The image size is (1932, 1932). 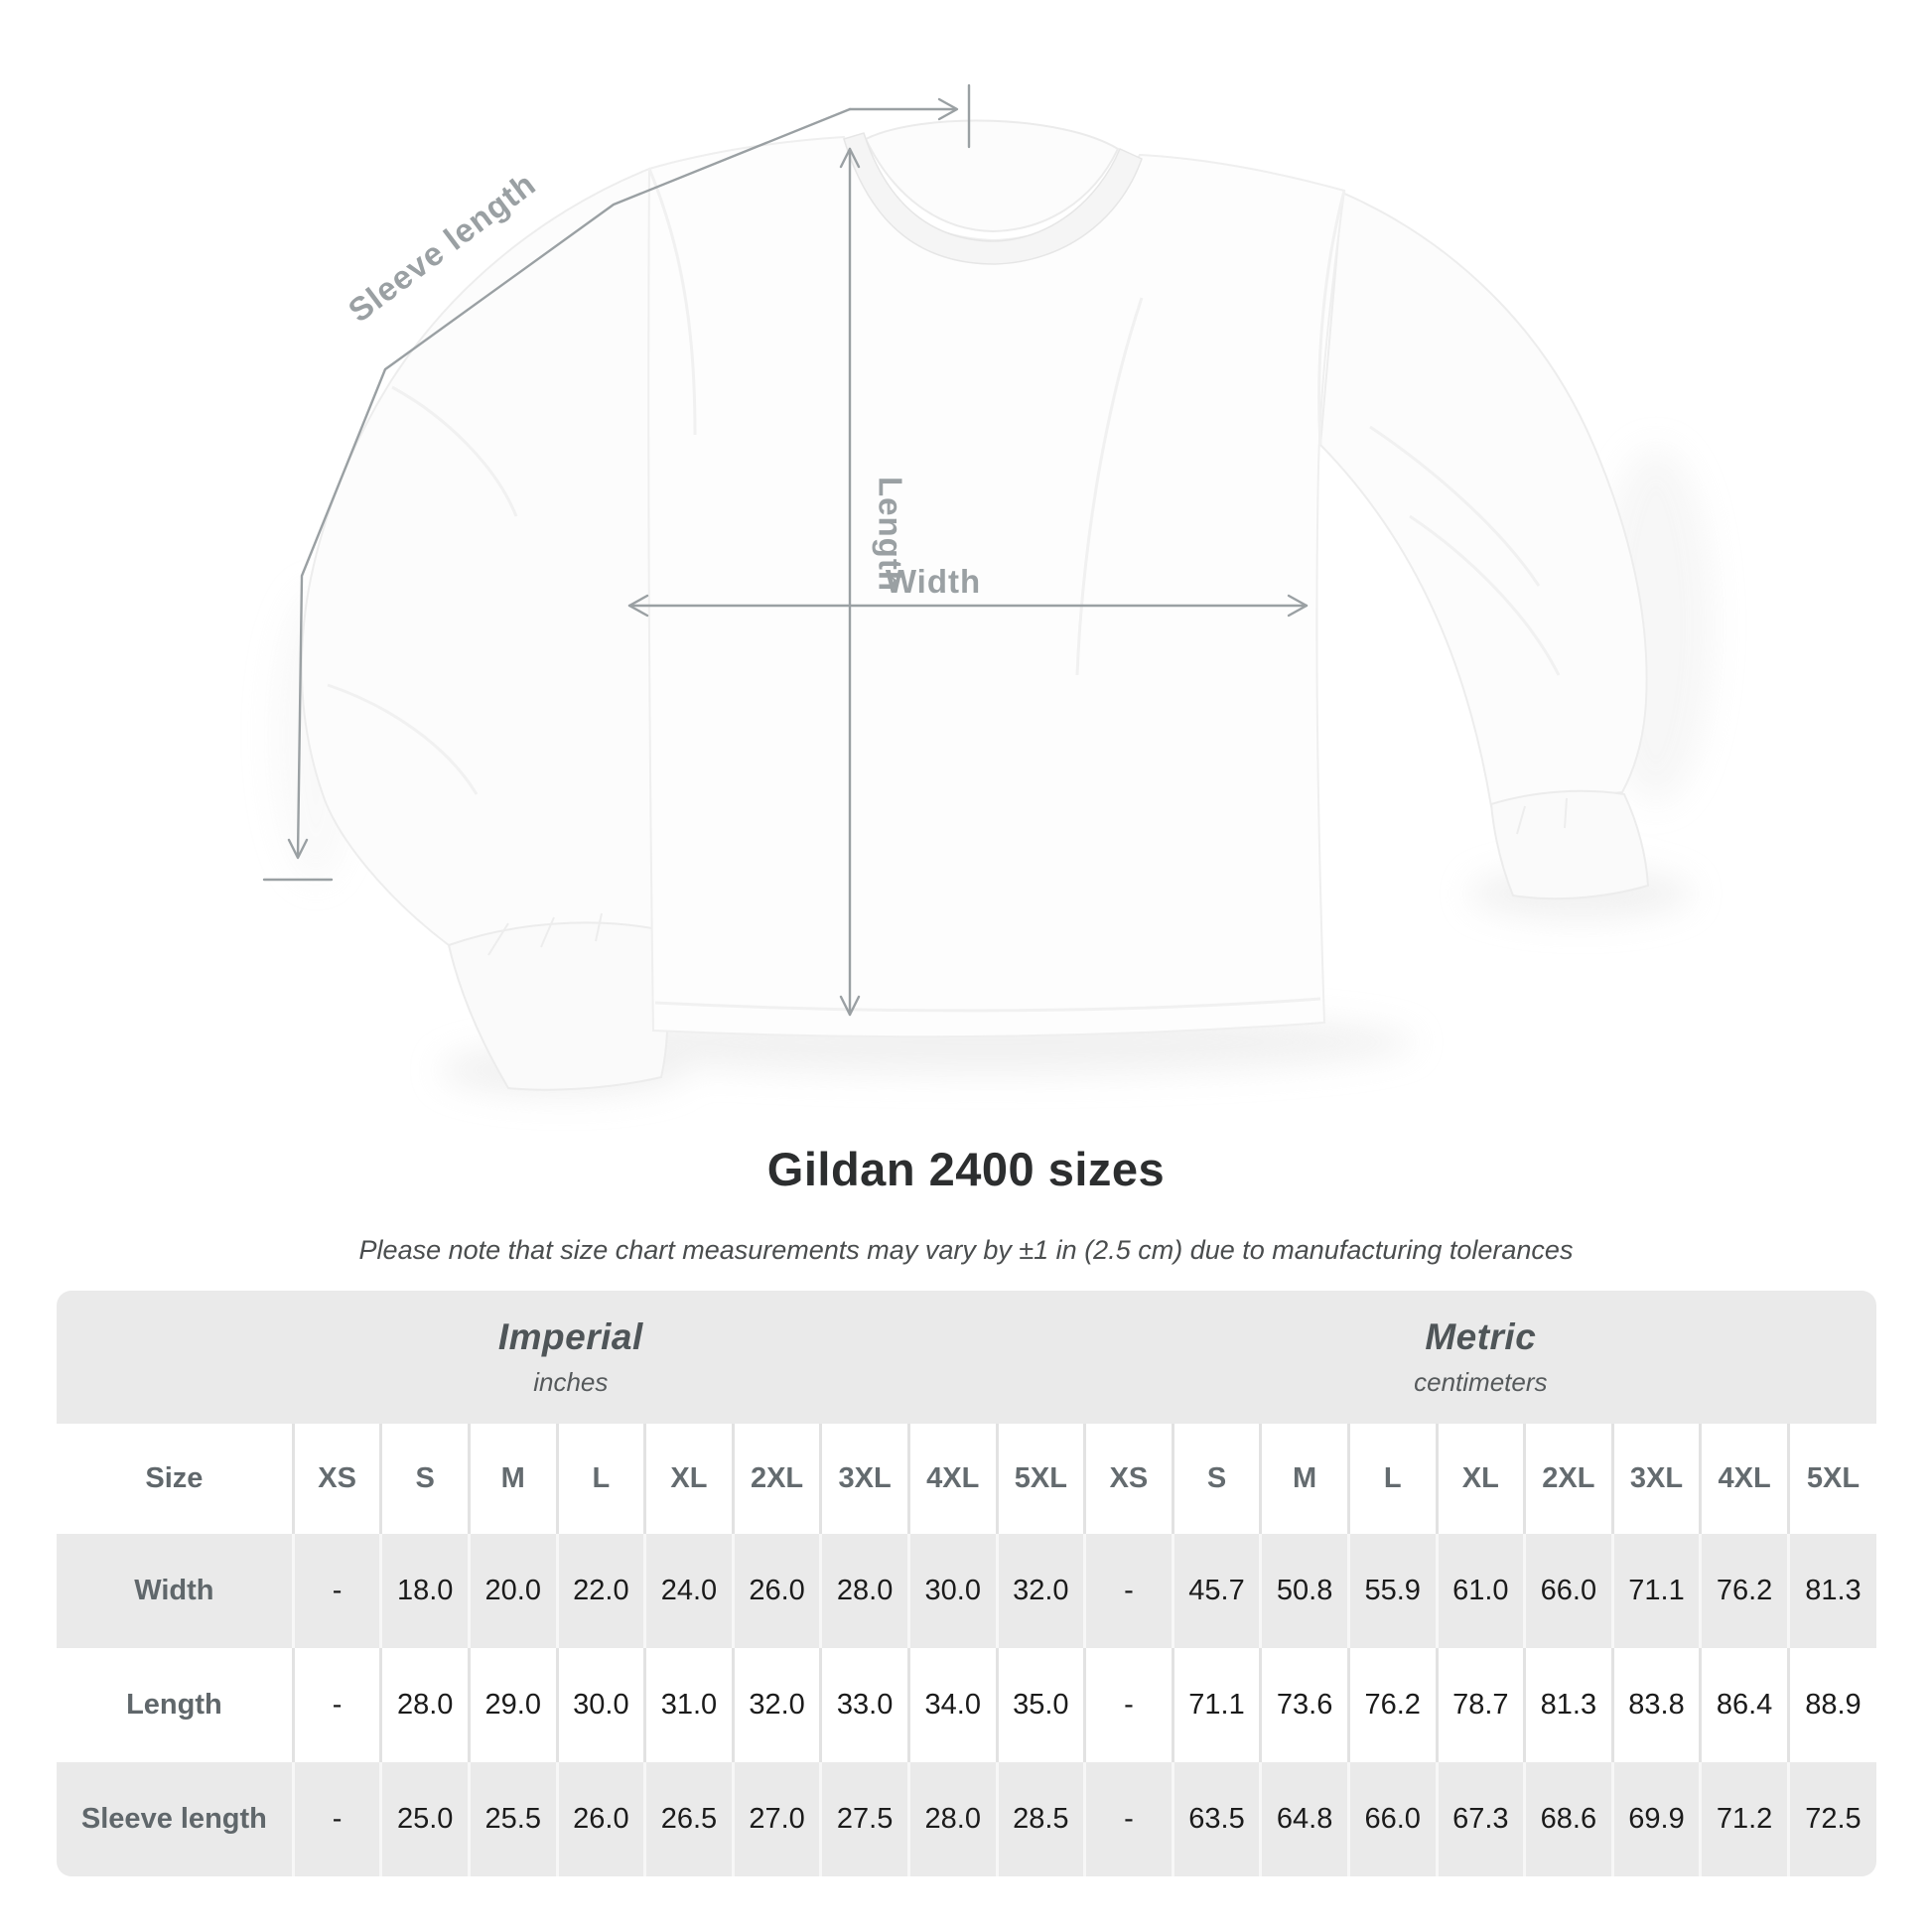 I want to click on metric-2XL-value: 66.0, so click(x=1568, y=1591).